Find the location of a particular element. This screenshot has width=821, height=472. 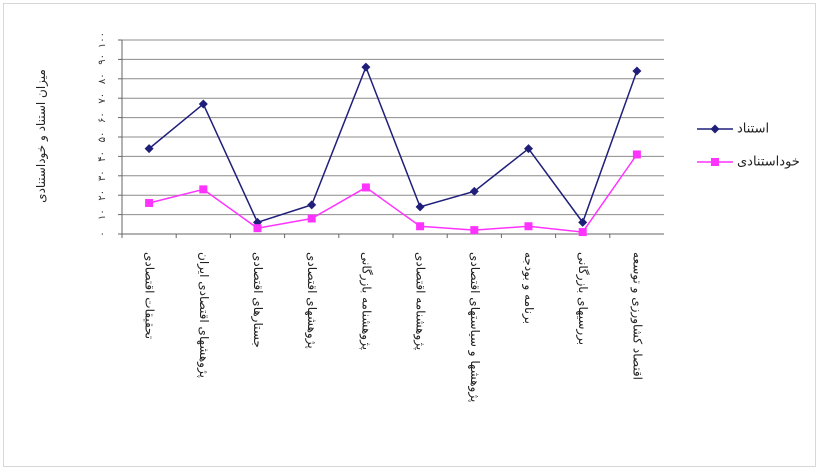

category-label: پژوهشها و سیاستهای اقتصادی is located at coordinates (474, 327).